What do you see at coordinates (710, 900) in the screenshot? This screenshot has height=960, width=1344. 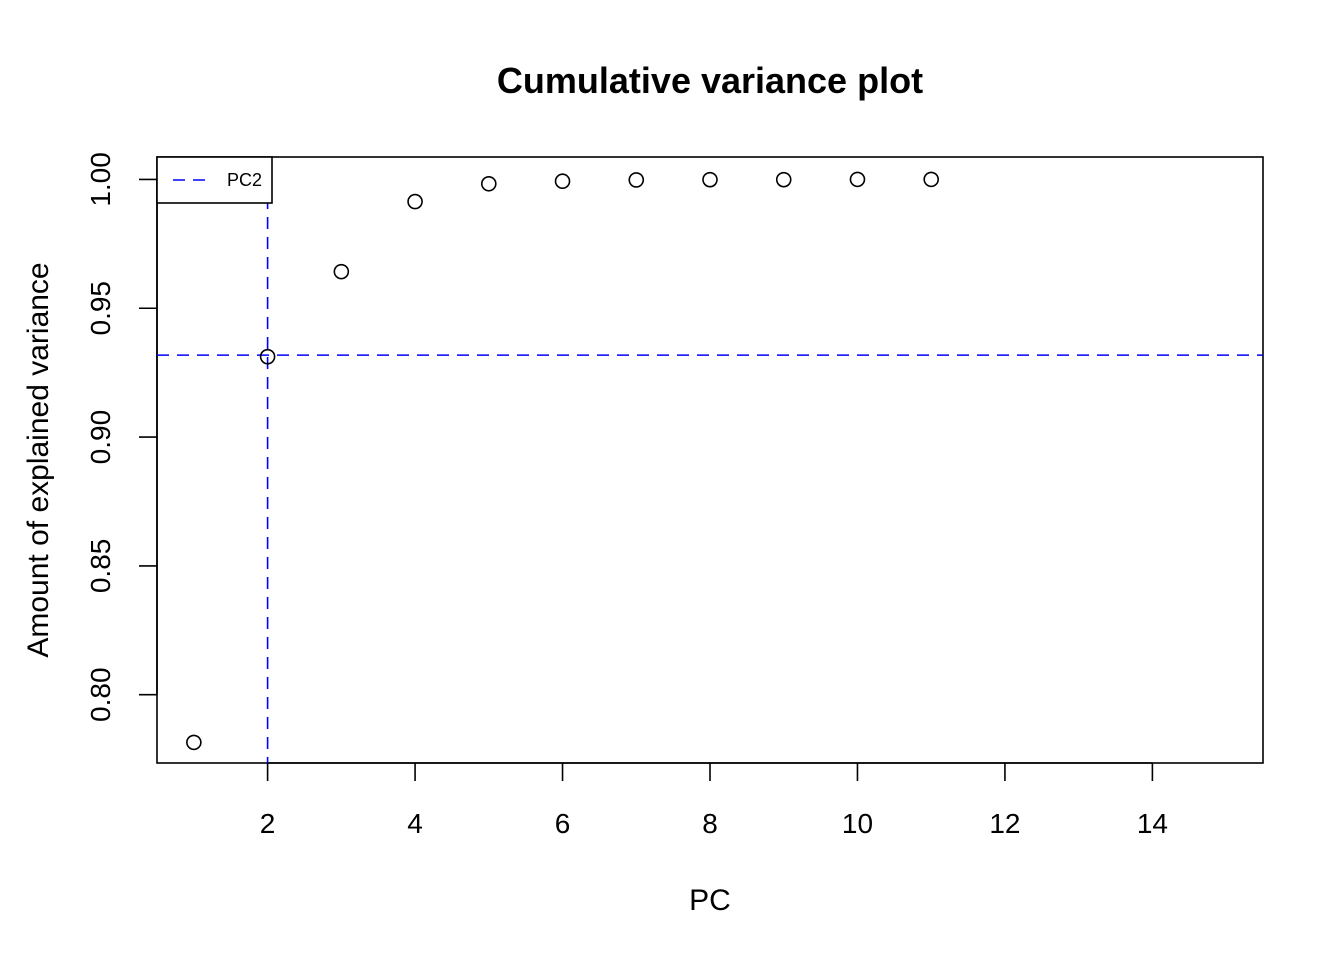 I see `x-axis-title: PC` at bounding box center [710, 900].